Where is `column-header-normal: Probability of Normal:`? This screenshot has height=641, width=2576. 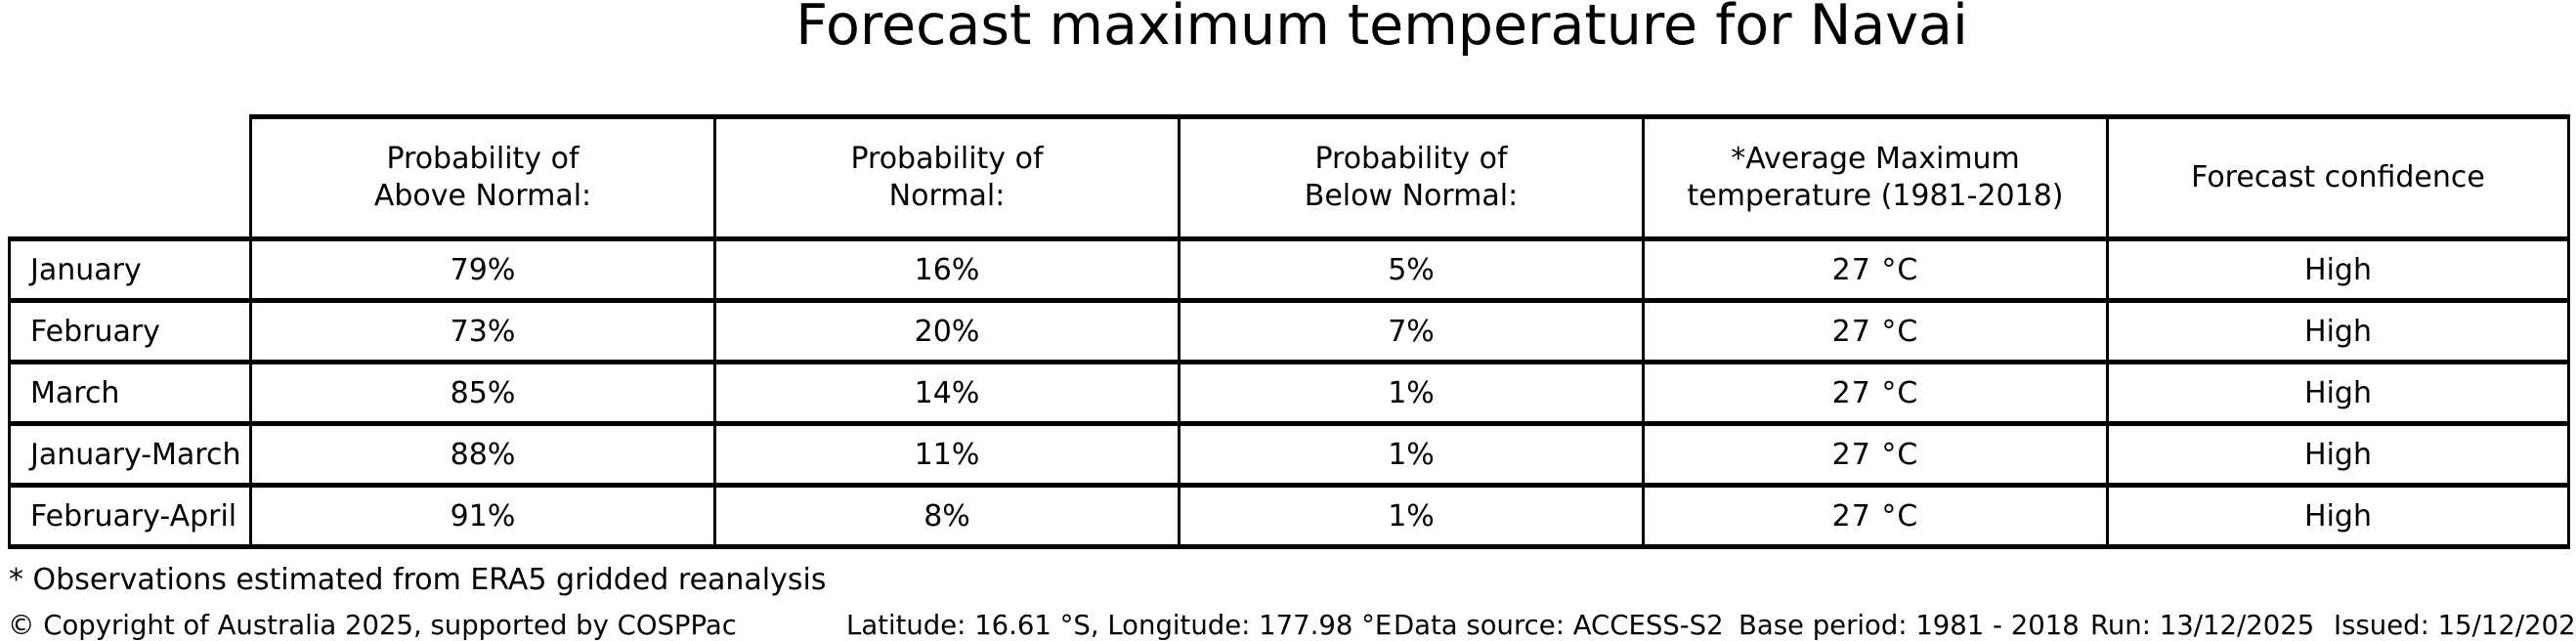
column-header-normal: Probability of Normal: is located at coordinates (947, 177).